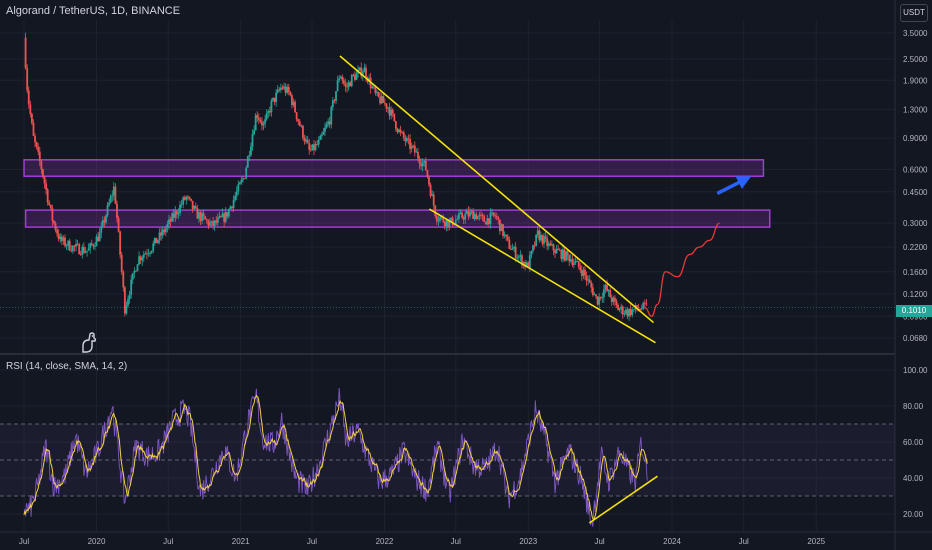 The height and width of the screenshot is (550, 932). I want to click on trendline, so click(542, 276).